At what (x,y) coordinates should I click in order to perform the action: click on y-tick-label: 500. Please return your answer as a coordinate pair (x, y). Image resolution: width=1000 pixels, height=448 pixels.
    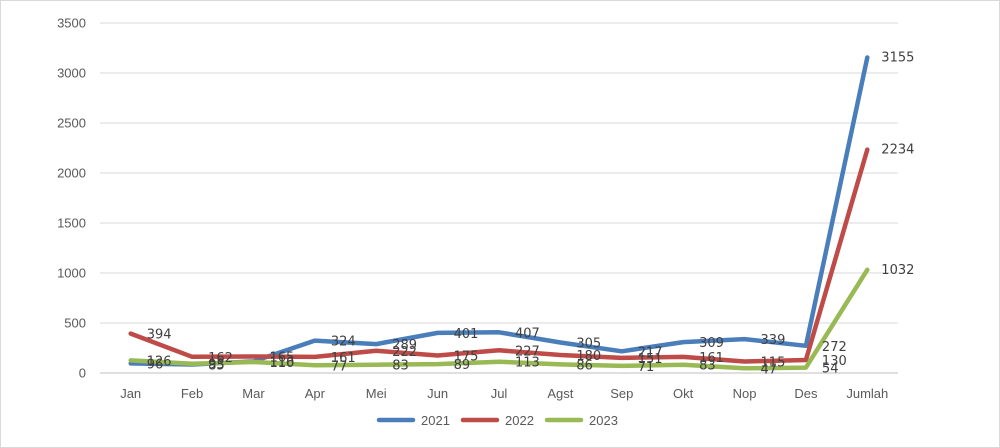
    Looking at the image, I should click on (75, 323).